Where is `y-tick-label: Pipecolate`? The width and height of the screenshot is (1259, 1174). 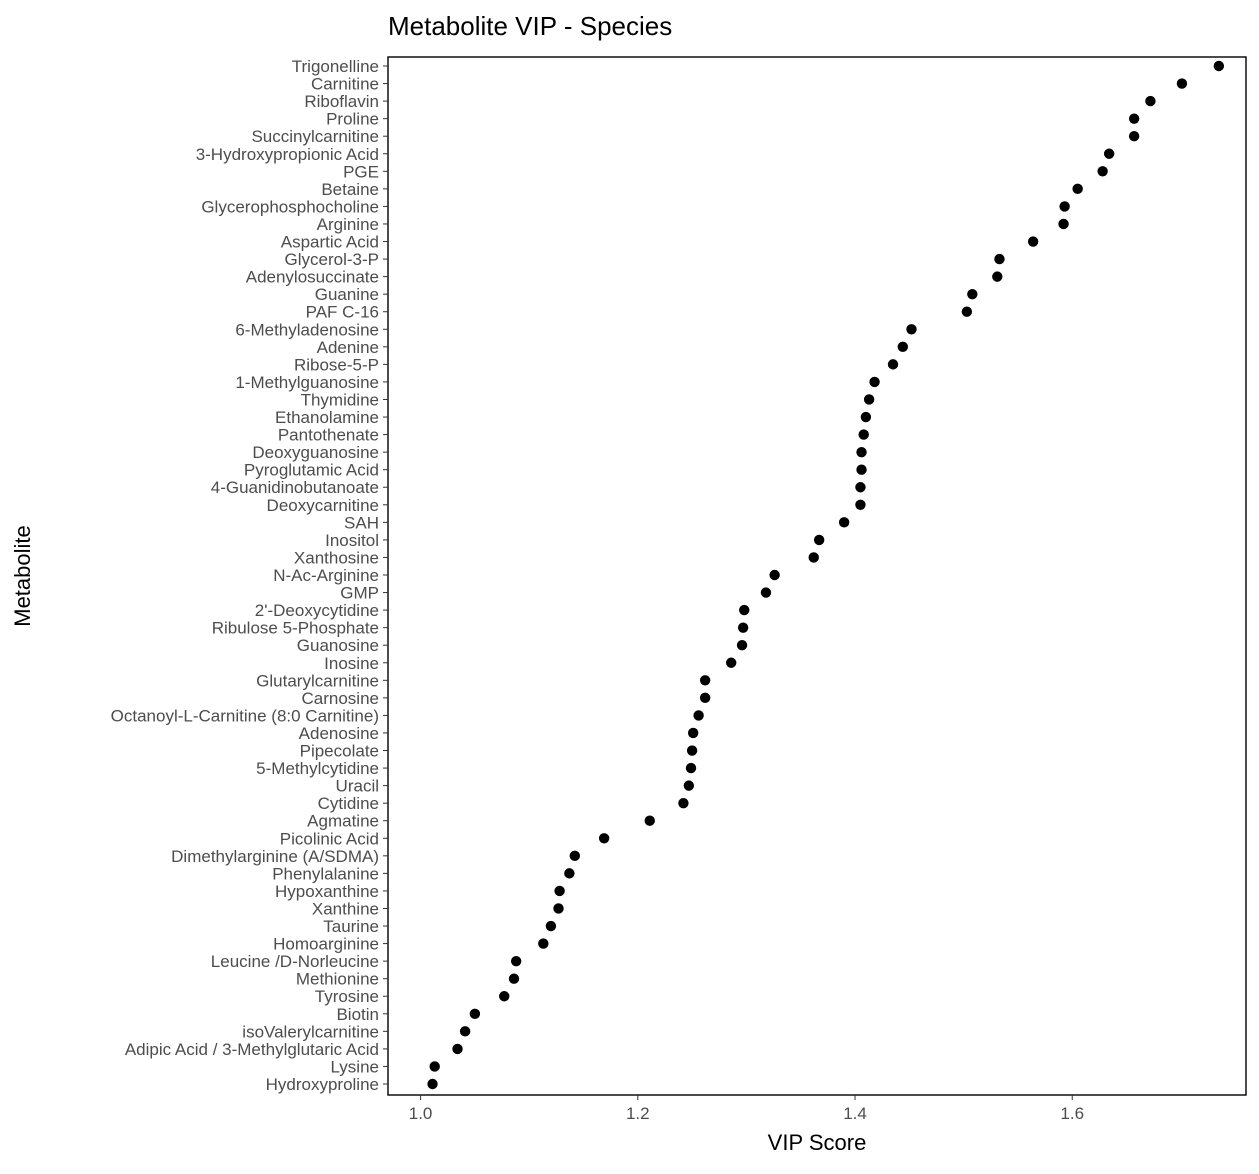 y-tick-label: Pipecolate is located at coordinates (339, 751).